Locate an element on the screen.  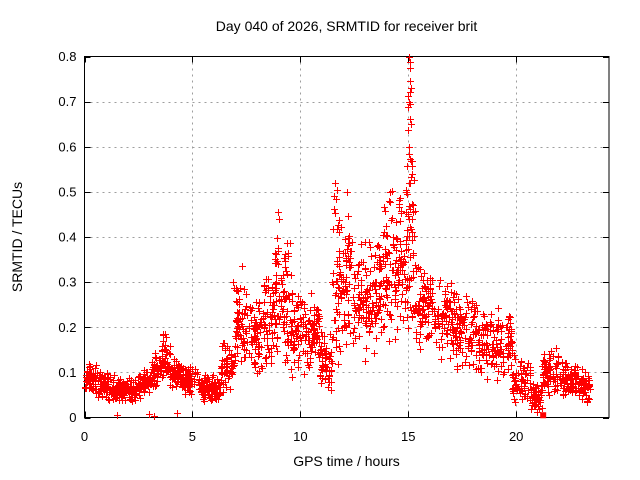
x-tick-label: 0 is located at coordinates (84, 436).